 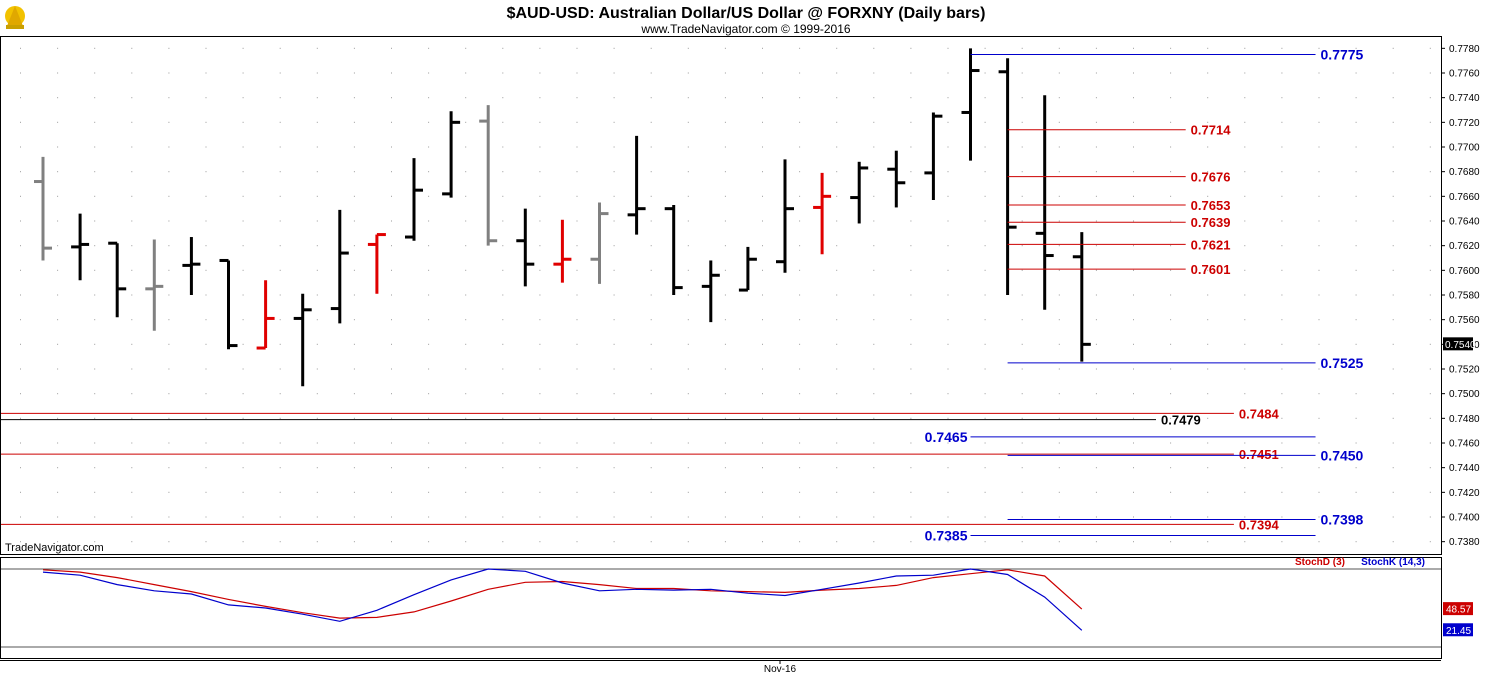 What do you see at coordinates (1464, 246) in the screenshot?
I see `y-tick-label: 0.7620` at bounding box center [1464, 246].